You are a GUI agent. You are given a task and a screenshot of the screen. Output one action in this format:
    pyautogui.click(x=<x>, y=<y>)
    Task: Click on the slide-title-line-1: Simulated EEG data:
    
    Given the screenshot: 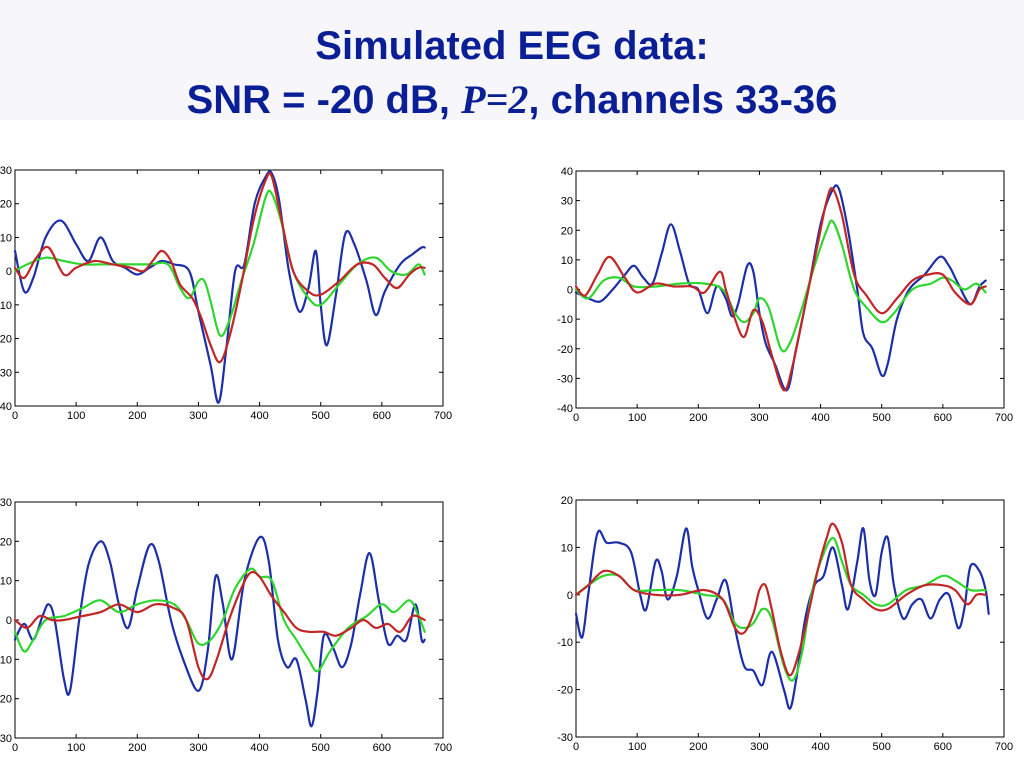 What is the action you would take?
    pyautogui.click(x=512, y=46)
    